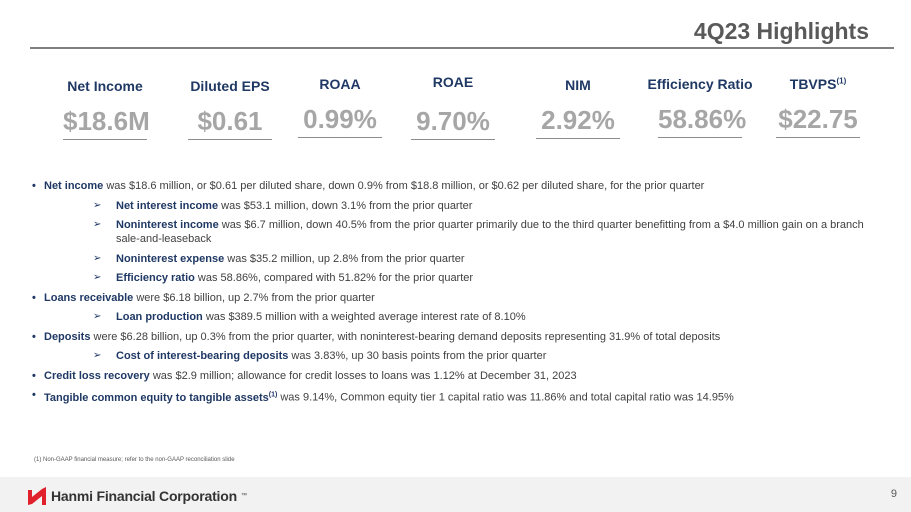 The width and height of the screenshot is (911, 512). I want to click on kpi-label: NIM, so click(578, 85).